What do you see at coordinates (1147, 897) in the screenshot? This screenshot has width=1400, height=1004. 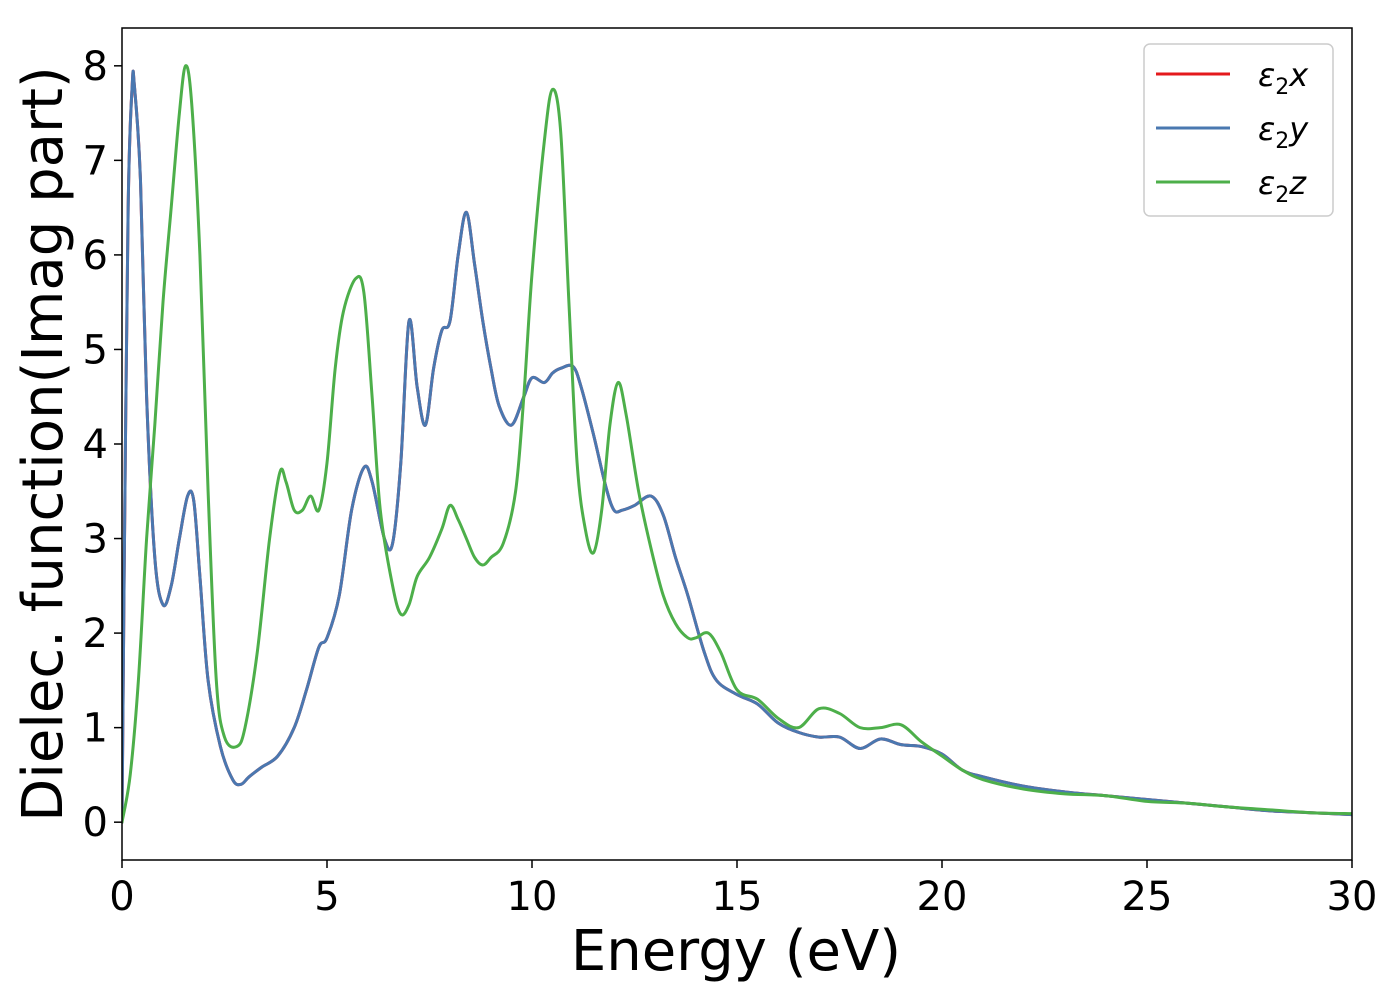 I see `x-tick-label: 25` at bounding box center [1147, 897].